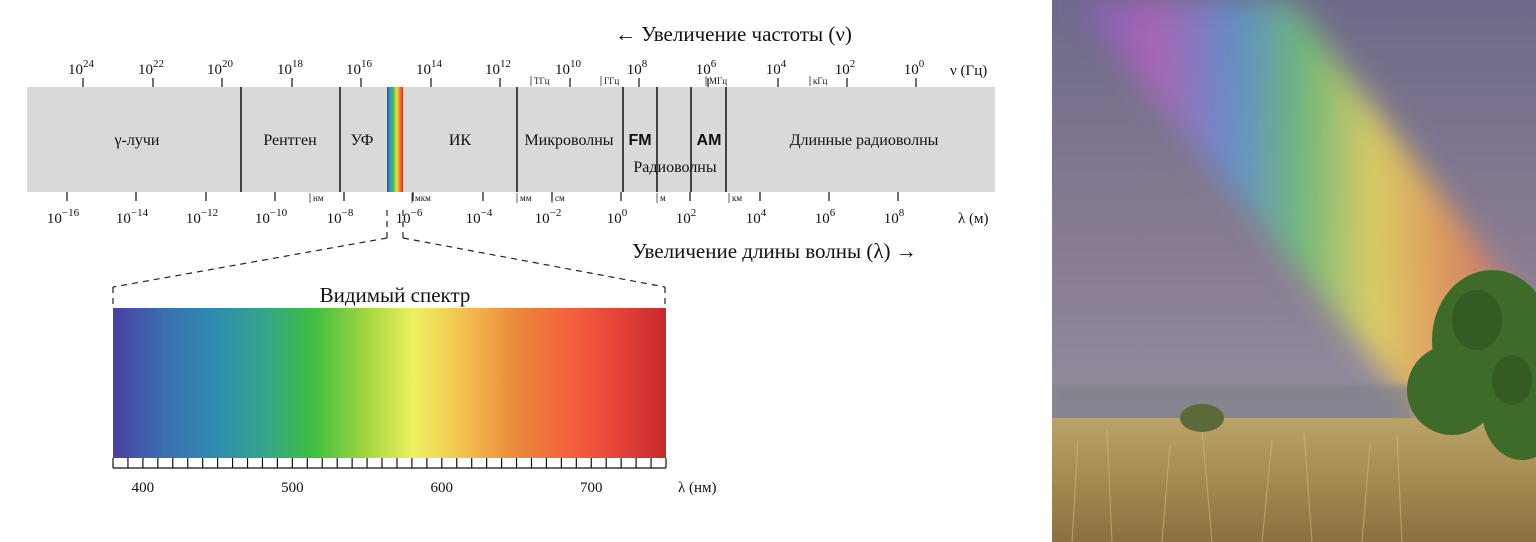 This screenshot has width=1536, height=542. I want to click on frequency-direction-label: ← Увеличение частоты (ν), so click(733, 34).